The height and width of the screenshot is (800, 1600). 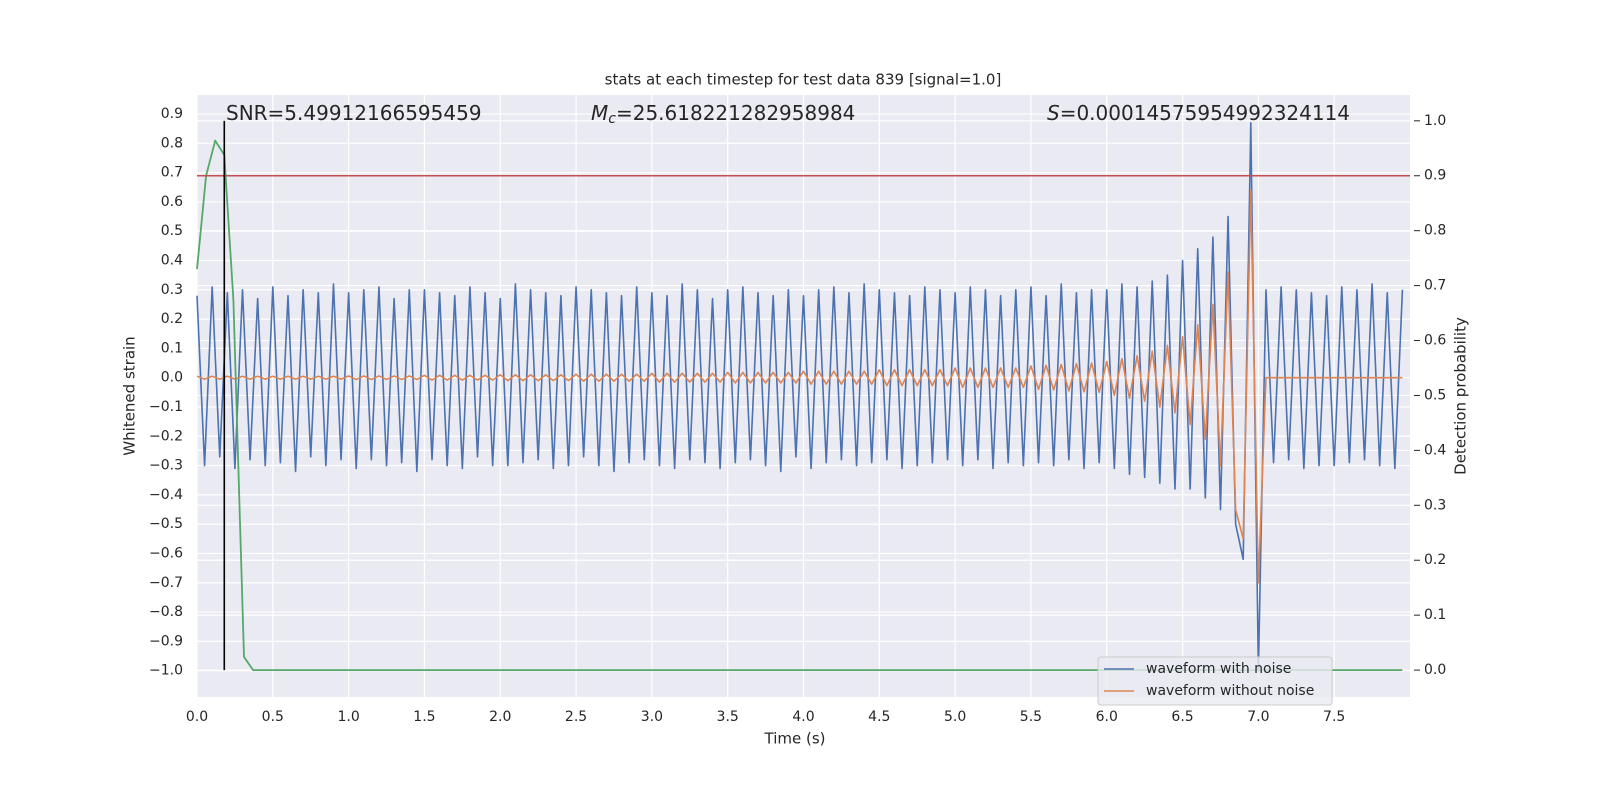 What do you see at coordinates (1218, 669) in the screenshot?
I see `legend-label: waveform with noise` at bounding box center [1218, 669].